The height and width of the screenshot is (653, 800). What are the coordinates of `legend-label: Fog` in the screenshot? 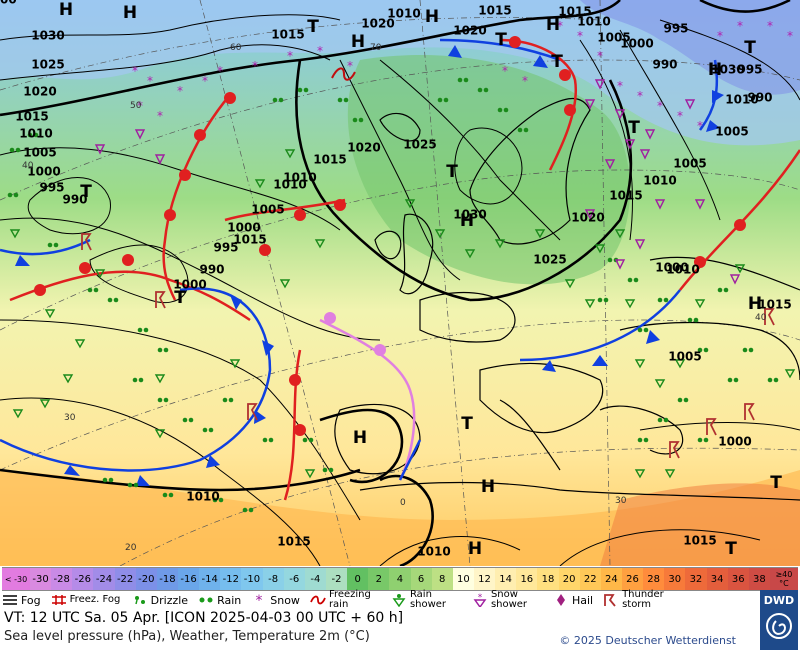 It's located at (31, 600).